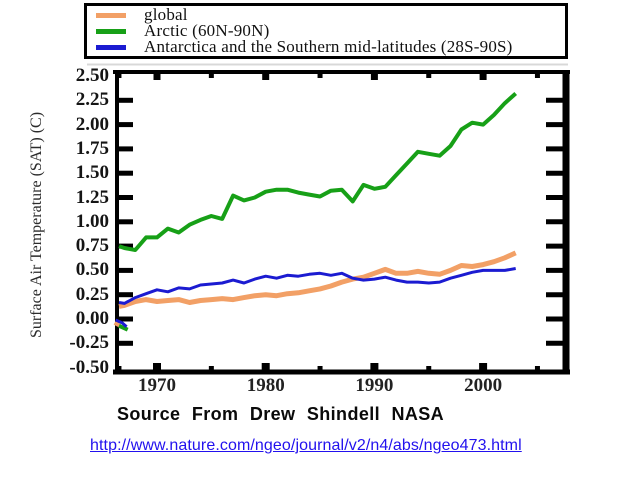  What do you see at coordinates (111, 15) in the screenshot?
I see `legend-swatch-global-icon` at bounding box center [111, 15].